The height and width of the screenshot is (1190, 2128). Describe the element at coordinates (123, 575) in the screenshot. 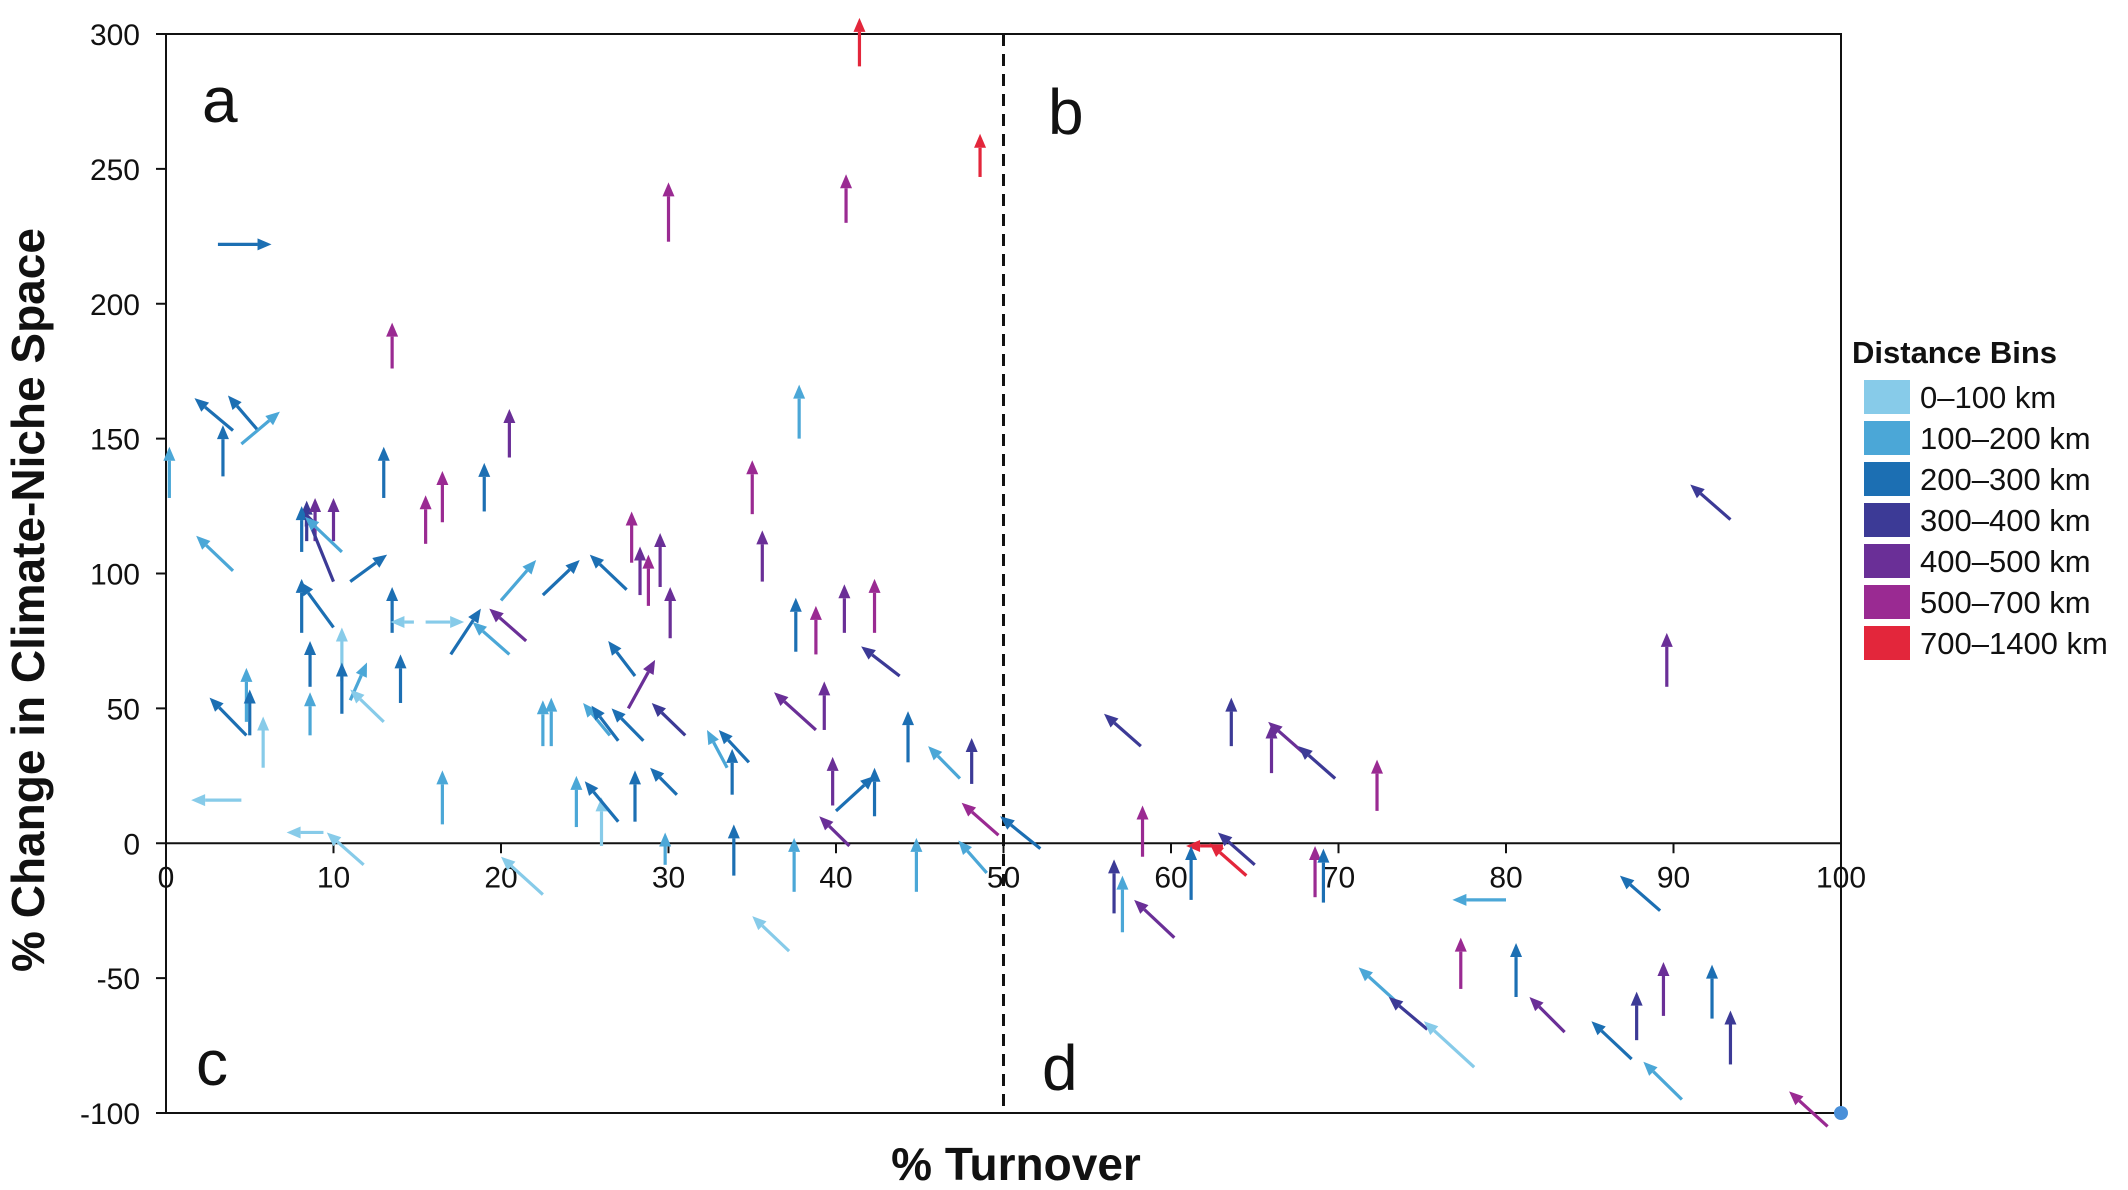

I see `y-axis-ticks: 300 250 200 150 100 50 0 -50 -100` at that location.